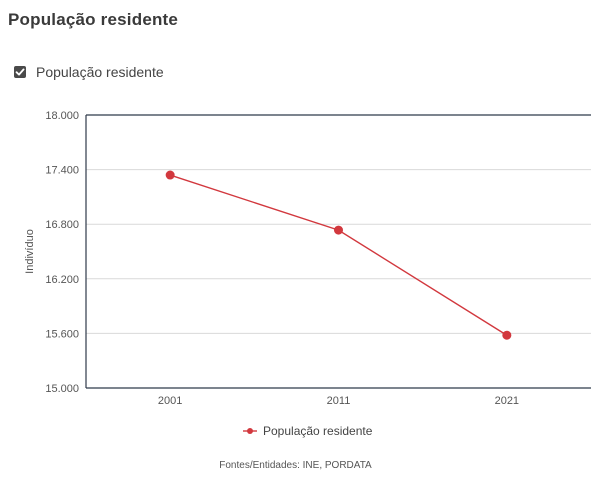  What do you see at coordinates (30, 251) in the screenshot?
I see `y-axis-label: Indivíduo` at bounding box center [30, 251].